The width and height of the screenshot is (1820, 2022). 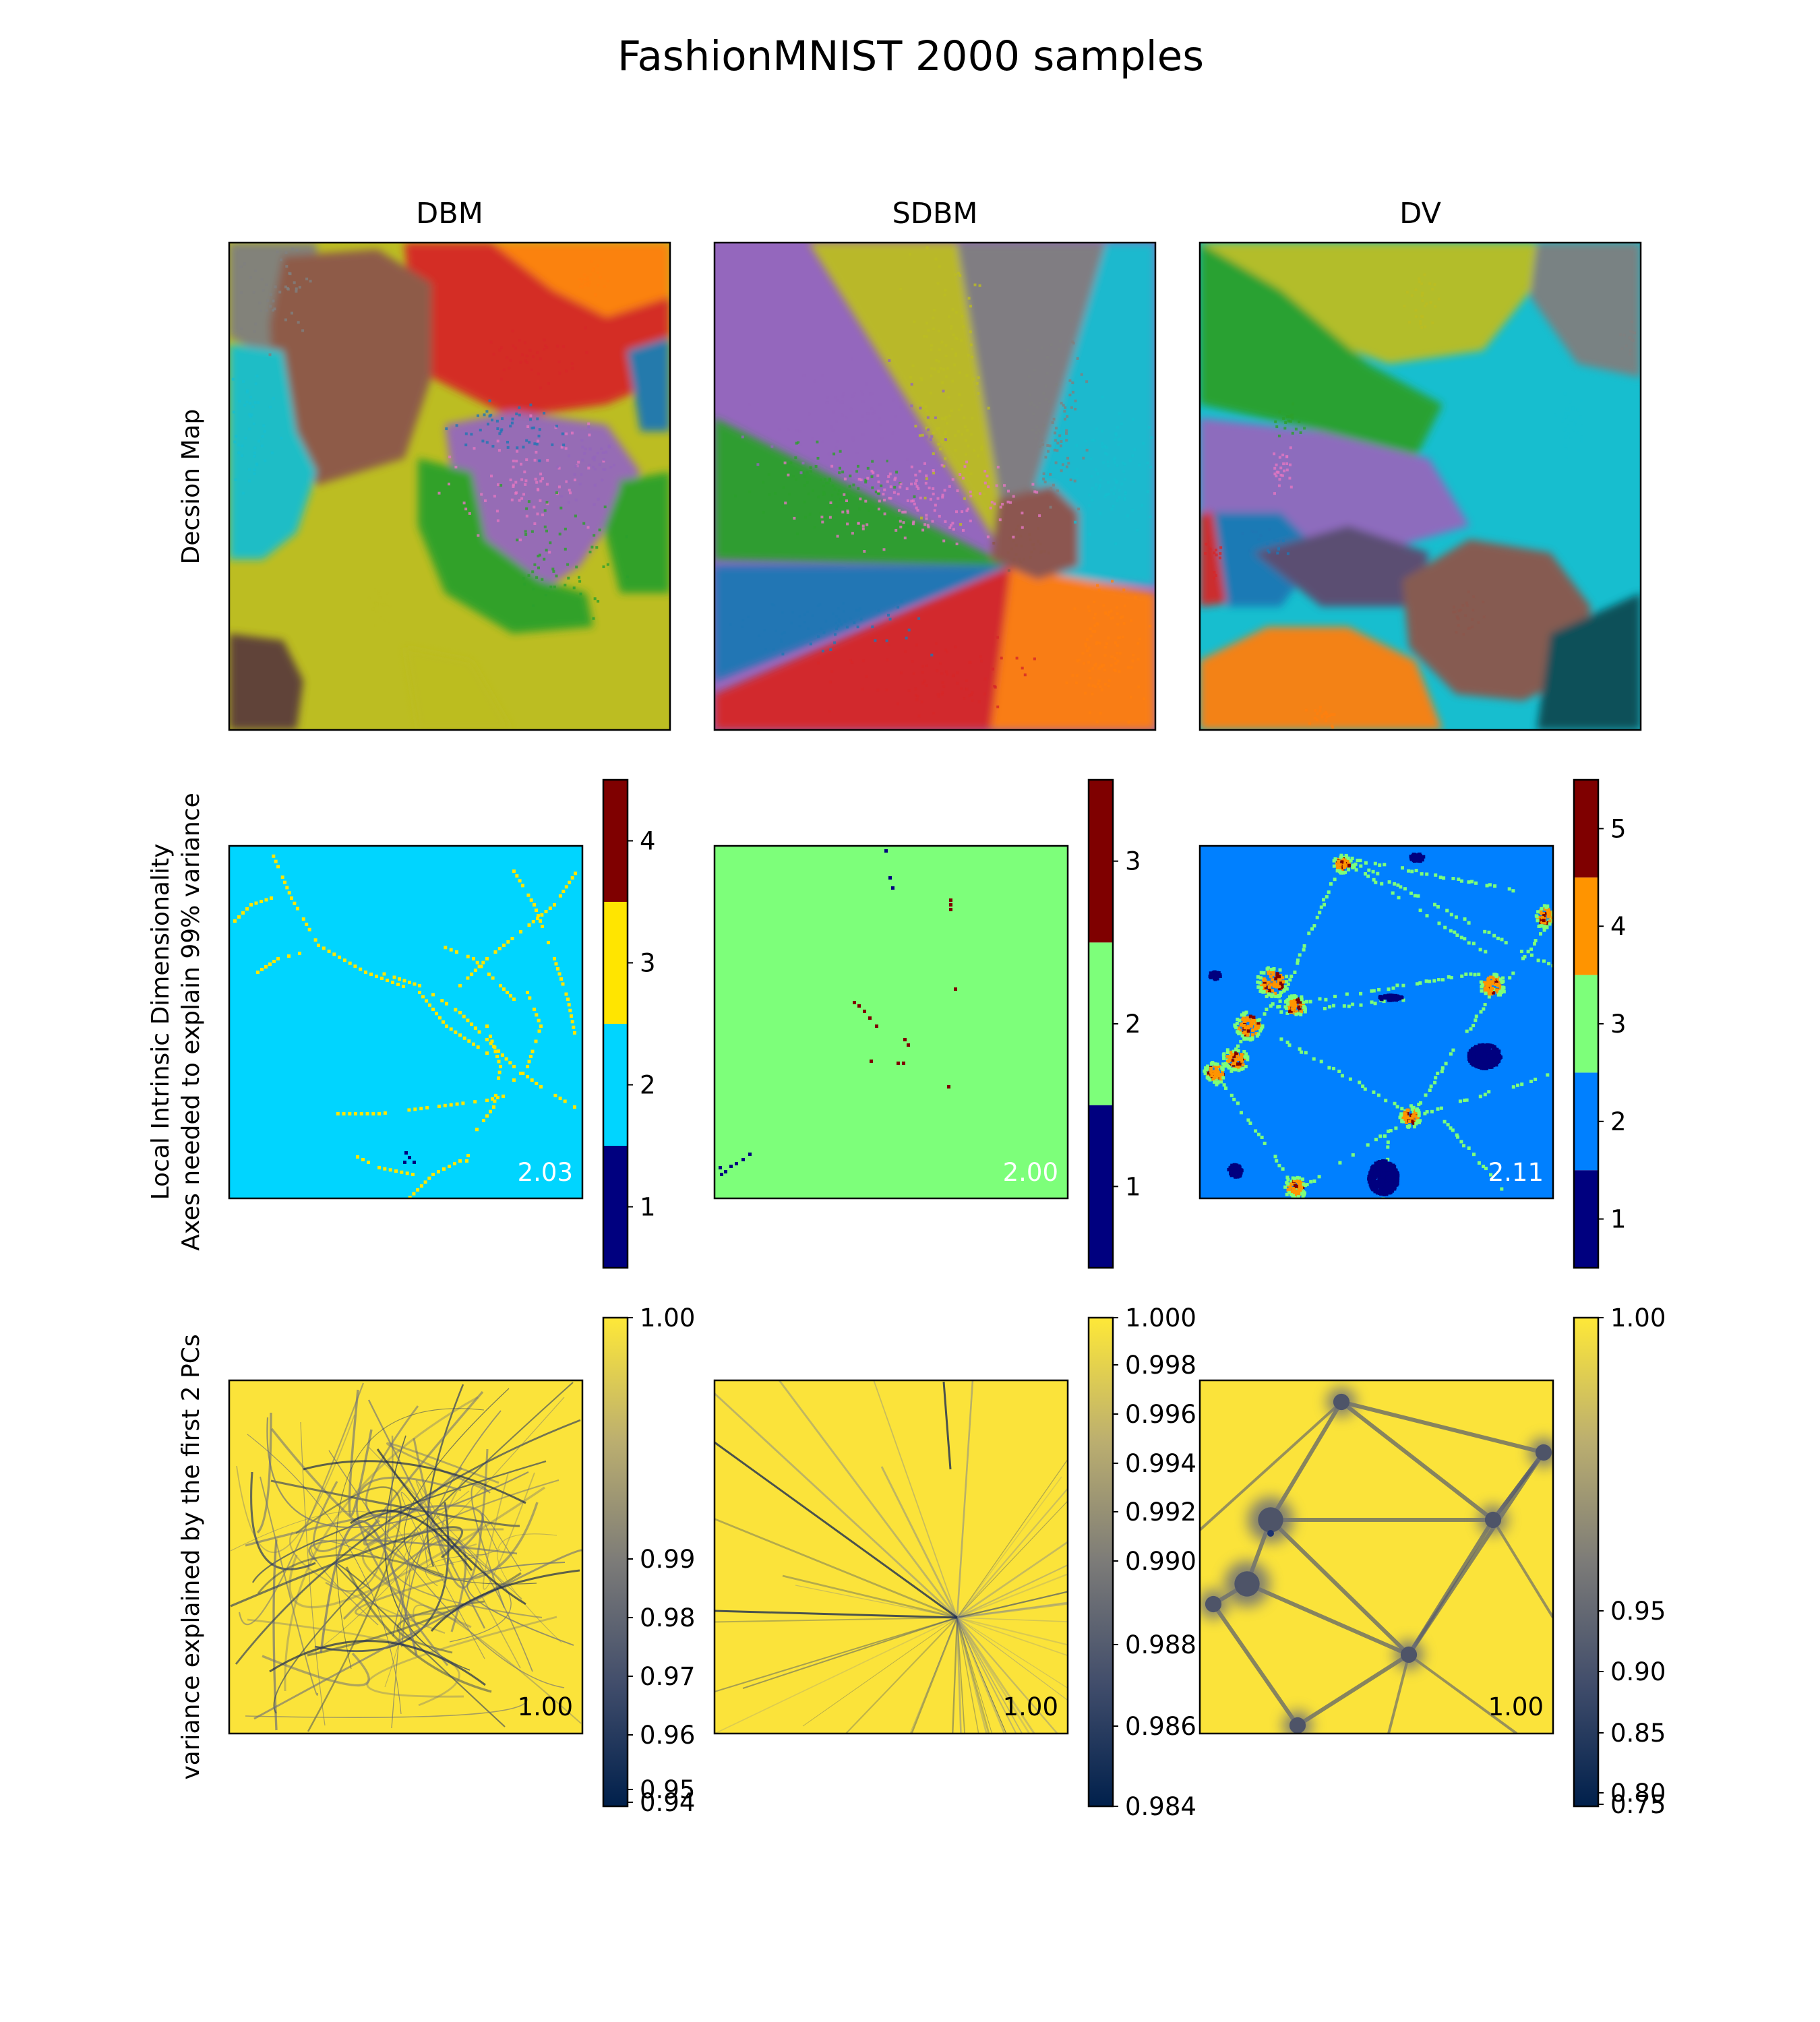 What do you see at coordinates (648, 1085) in the screenshot?
I see `colorbar-tick-label: 2` at bounding box center [648, 1085].